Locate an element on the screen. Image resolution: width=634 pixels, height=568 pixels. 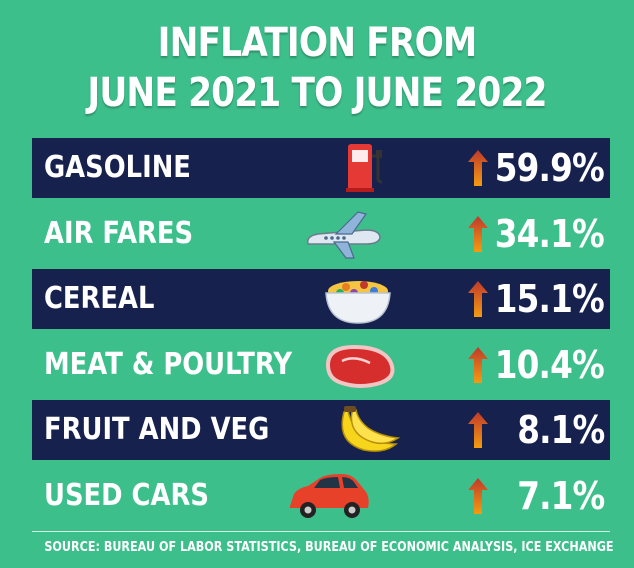
value-label: 15.1% is located at coordinates (549, 299).